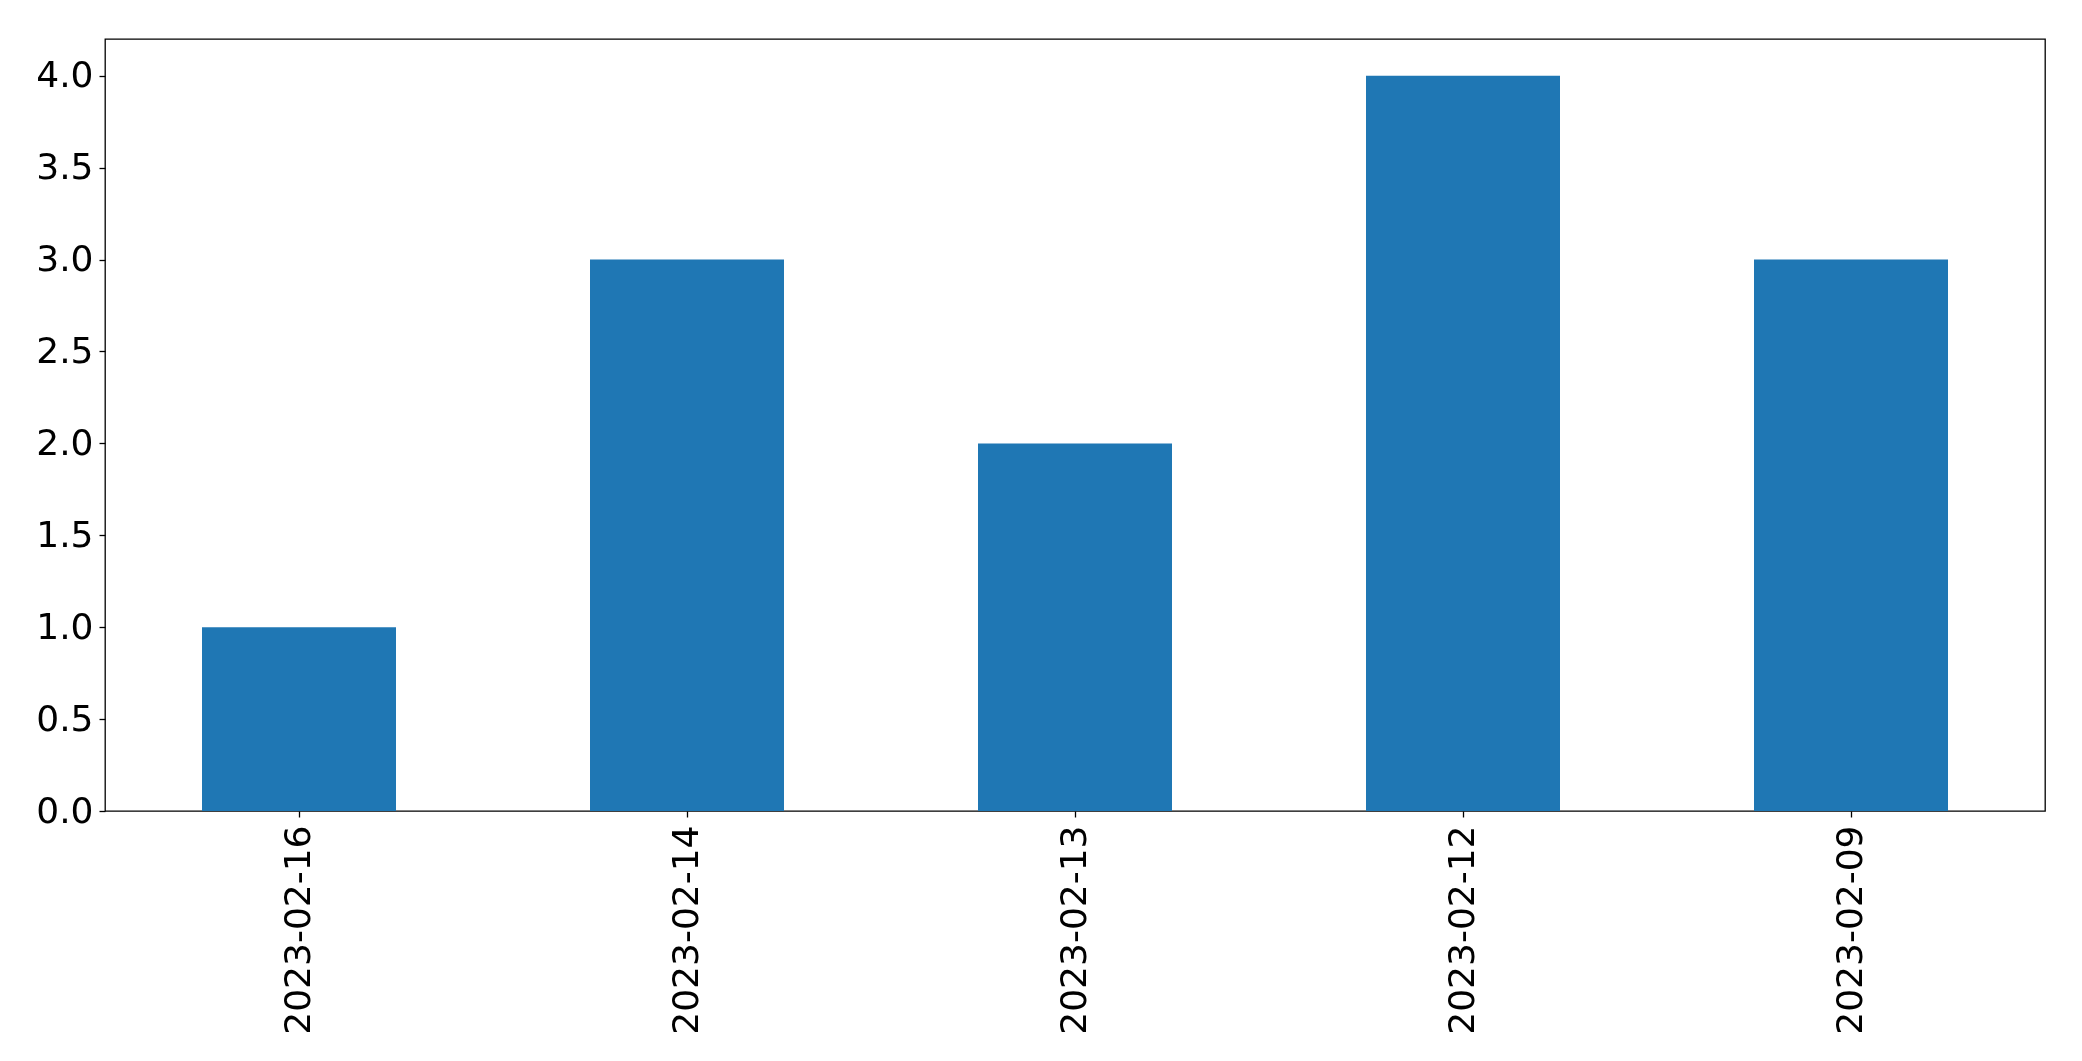 The width and height of the screenshot is (2082, 1061). What do you see at coordinates (1073, 930) in the screenshot?
I see `x-tick-label: 2023-02-13` at bounding box center [1073, 930].